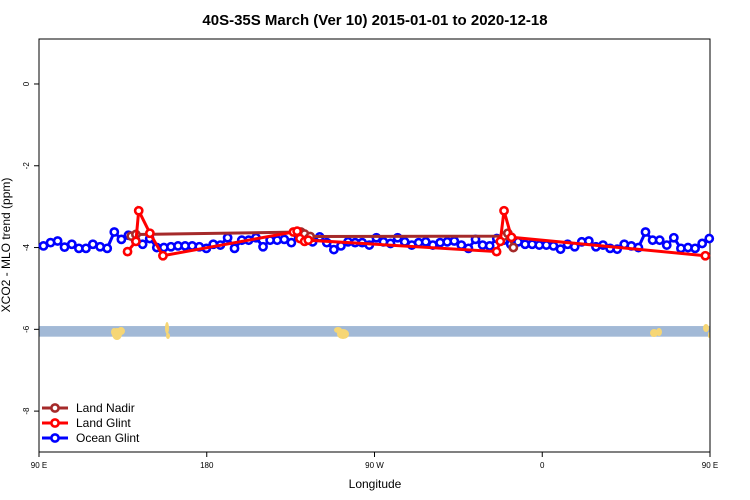  I want to click on y-tick-label: -4, so click(26, 247).